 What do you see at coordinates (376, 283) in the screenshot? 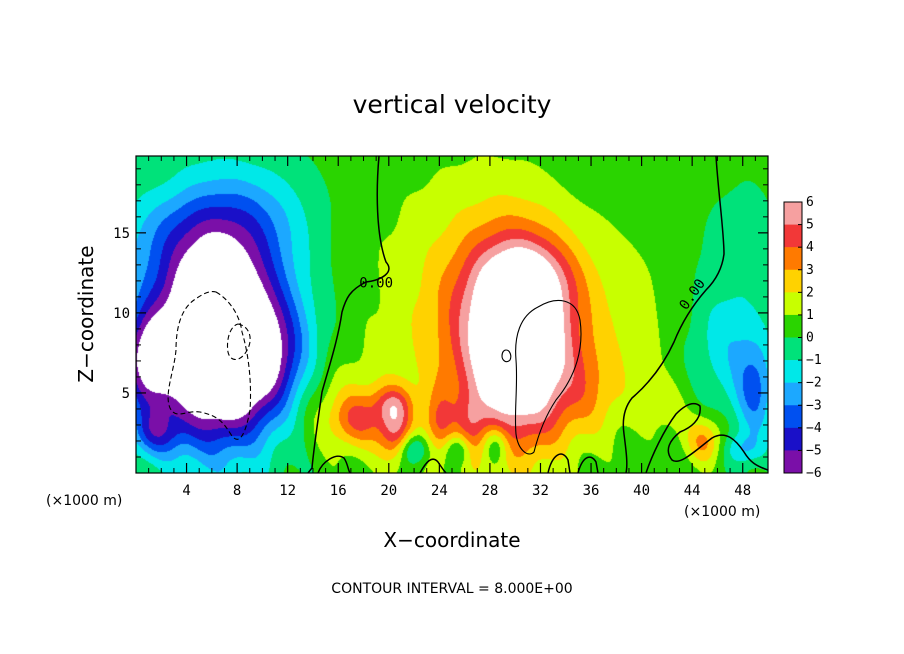
I see `contour-label: 0.00` at bounding box center [376, 283].